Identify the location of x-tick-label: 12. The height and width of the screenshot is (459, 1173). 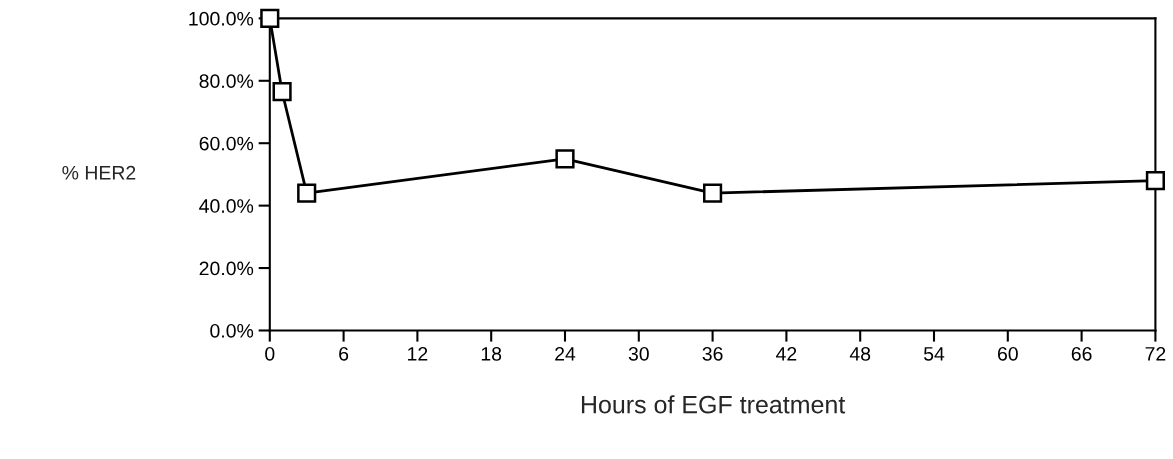
(418, 353).